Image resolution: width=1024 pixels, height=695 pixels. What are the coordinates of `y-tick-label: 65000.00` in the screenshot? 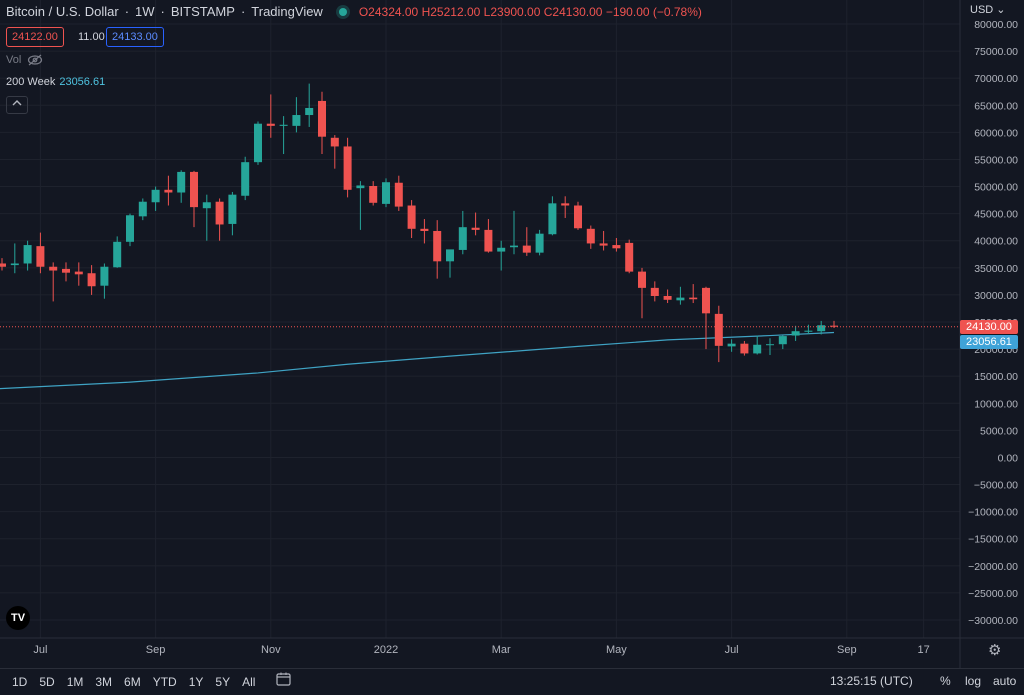 It's located at (996, 106).